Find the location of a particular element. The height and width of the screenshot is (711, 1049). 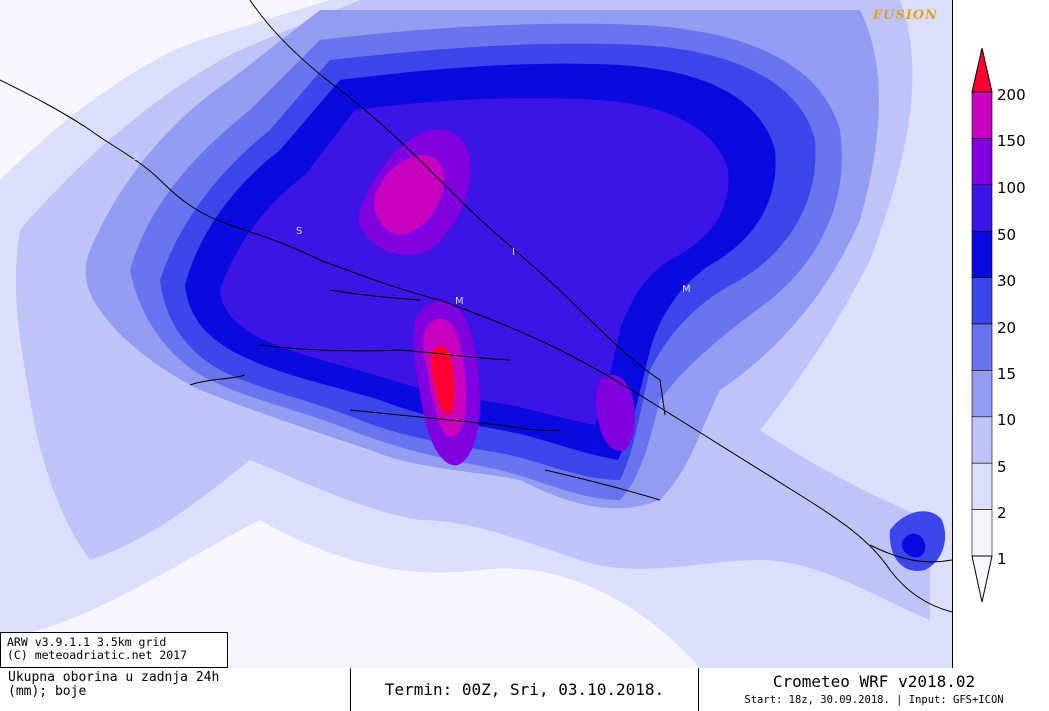

legend-label-150: 150 is located at coordinates (1011, 141).